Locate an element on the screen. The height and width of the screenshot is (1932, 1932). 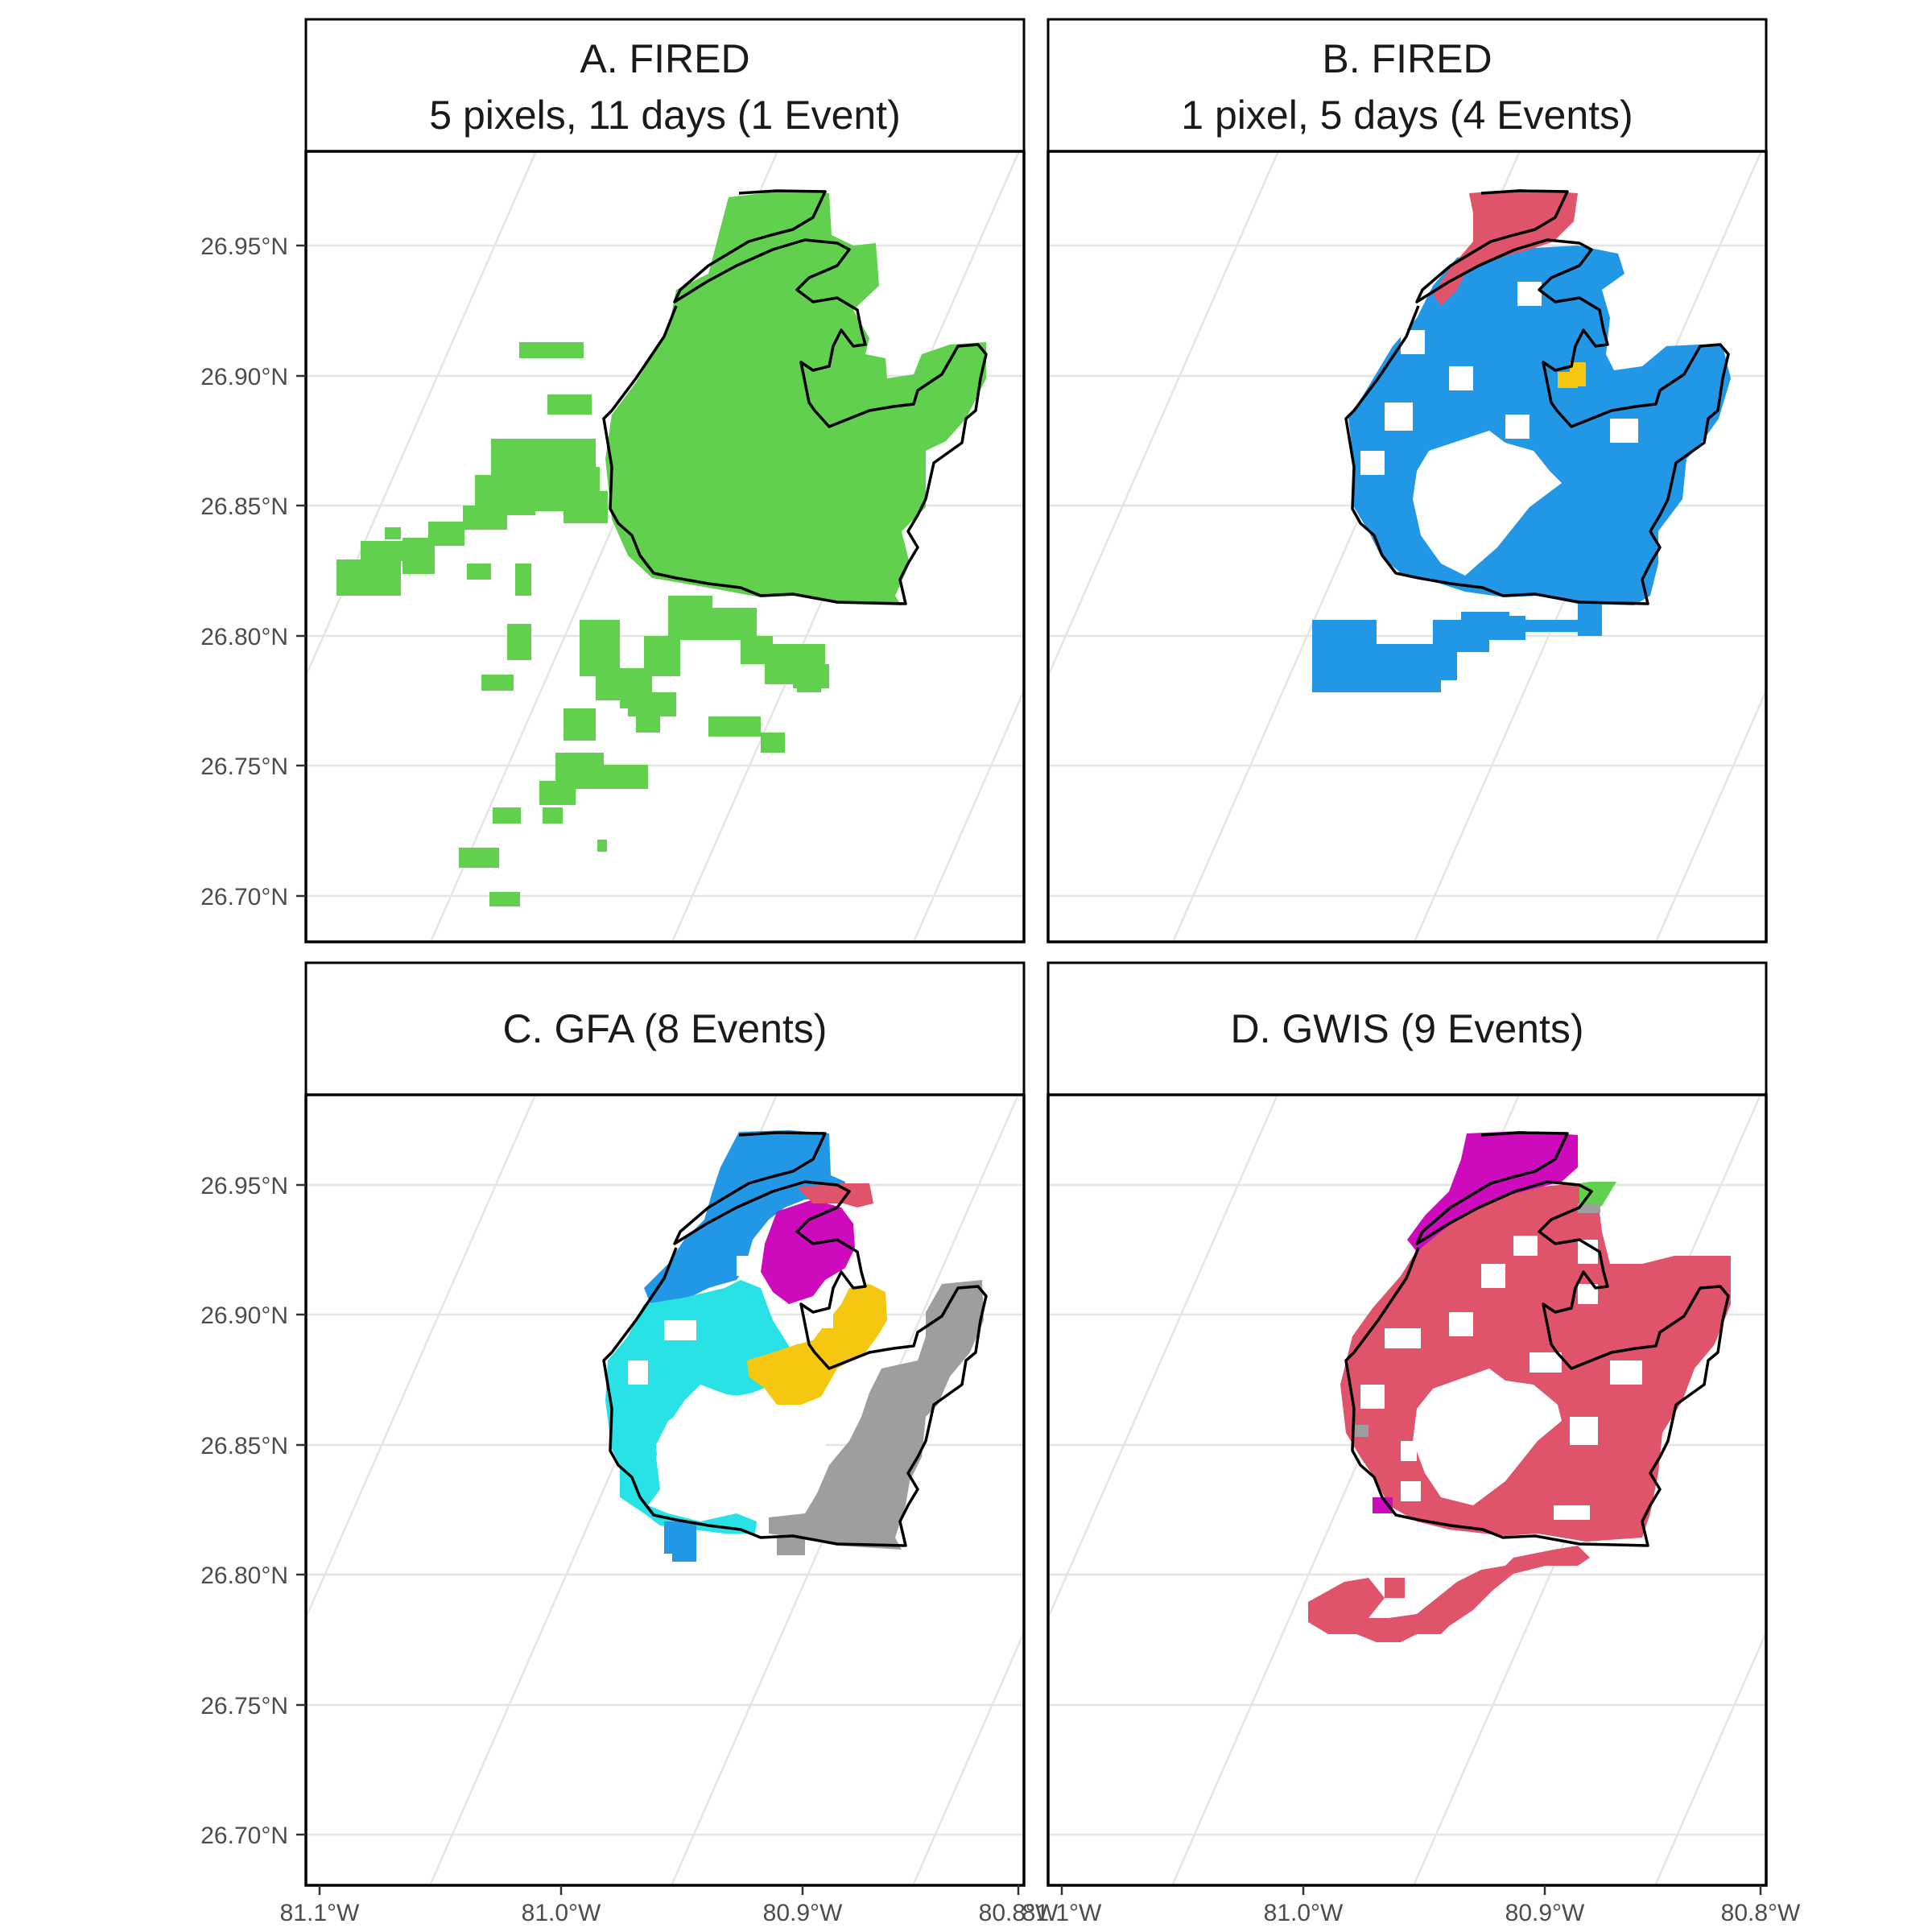
panel-d-perimeter is located at coordinates (1537, 1339).